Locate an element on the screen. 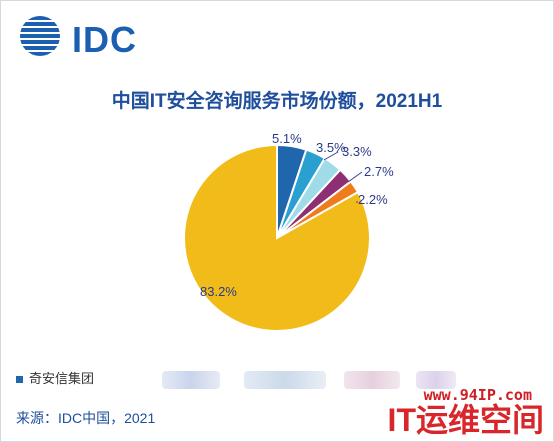  logo-text: IDC is located at coordinates (104, 39).